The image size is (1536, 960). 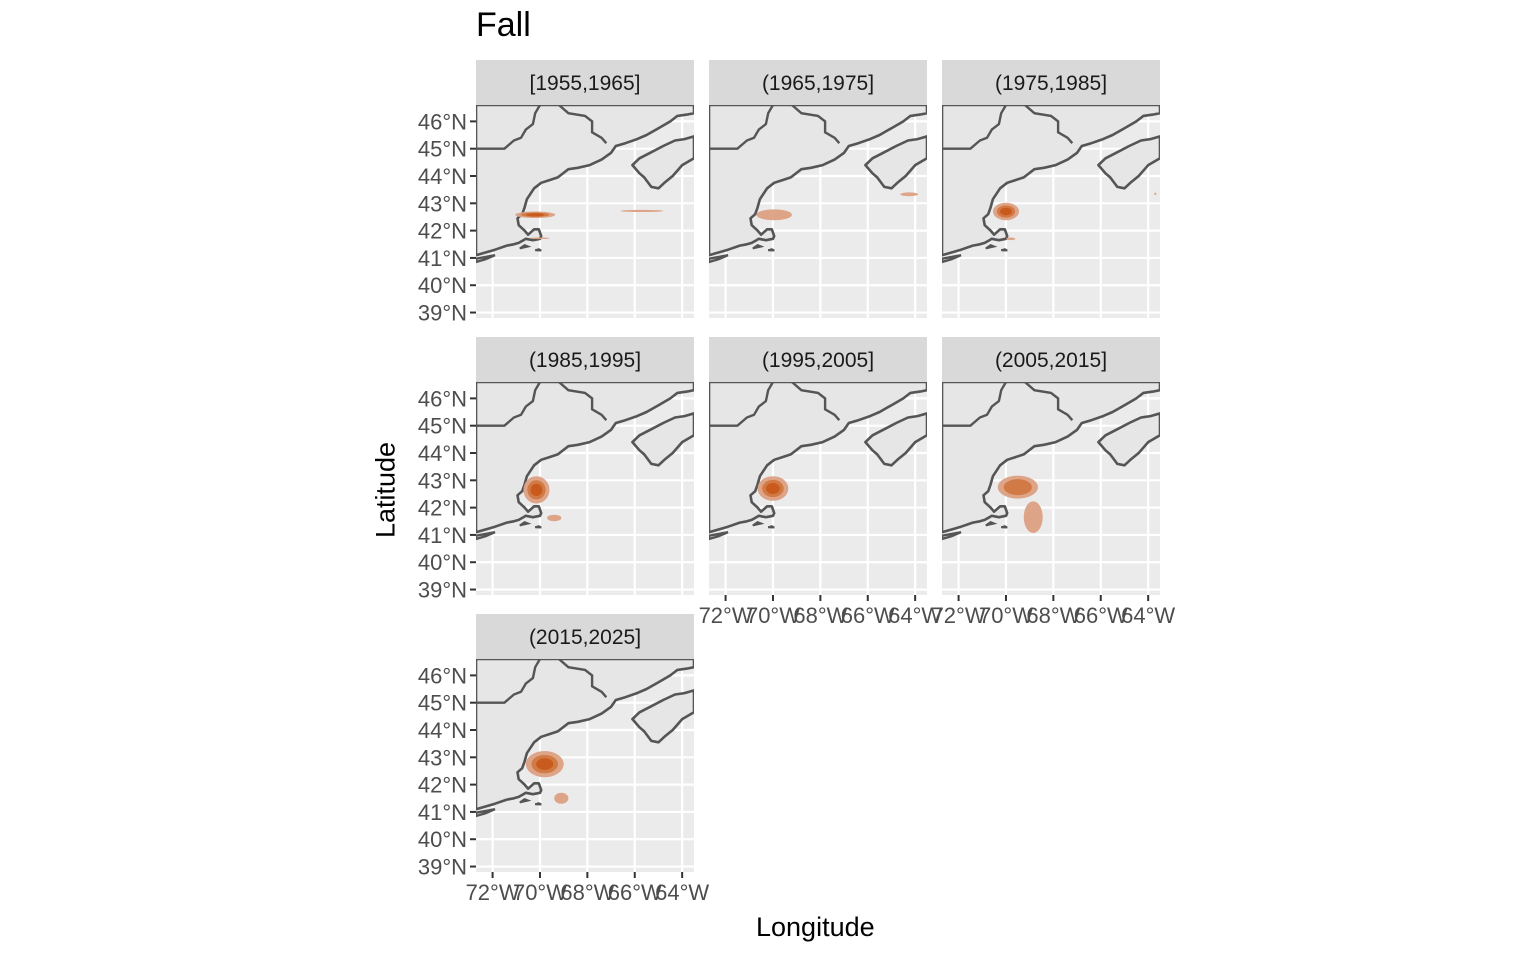 What do you see at coordinates (1053, 482) in the screenshot?
I see `facet-panel: (2005,2015] 72°W70°W68°W66°W64°W` at bounding box center [1053, 482].